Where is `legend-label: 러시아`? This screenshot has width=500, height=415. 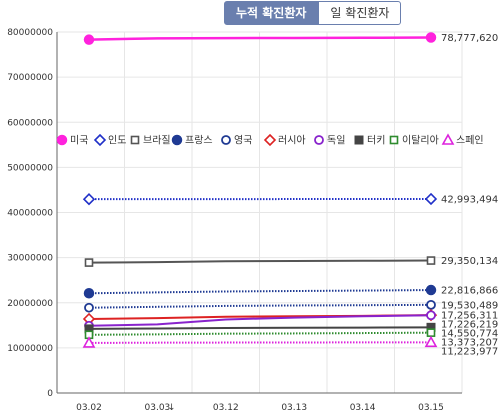
legend-label: 러시아 is located at coordinates (292, 141).